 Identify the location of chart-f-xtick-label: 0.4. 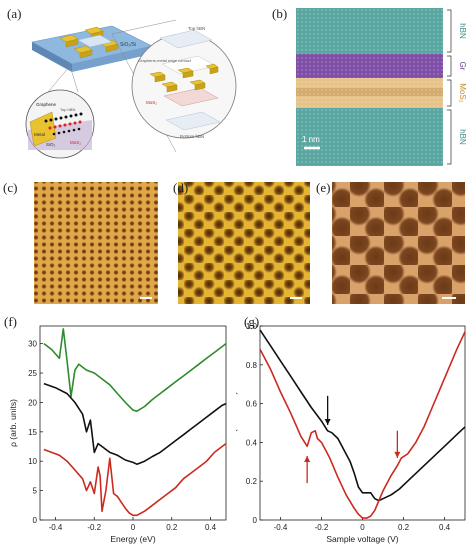
(211, 527).